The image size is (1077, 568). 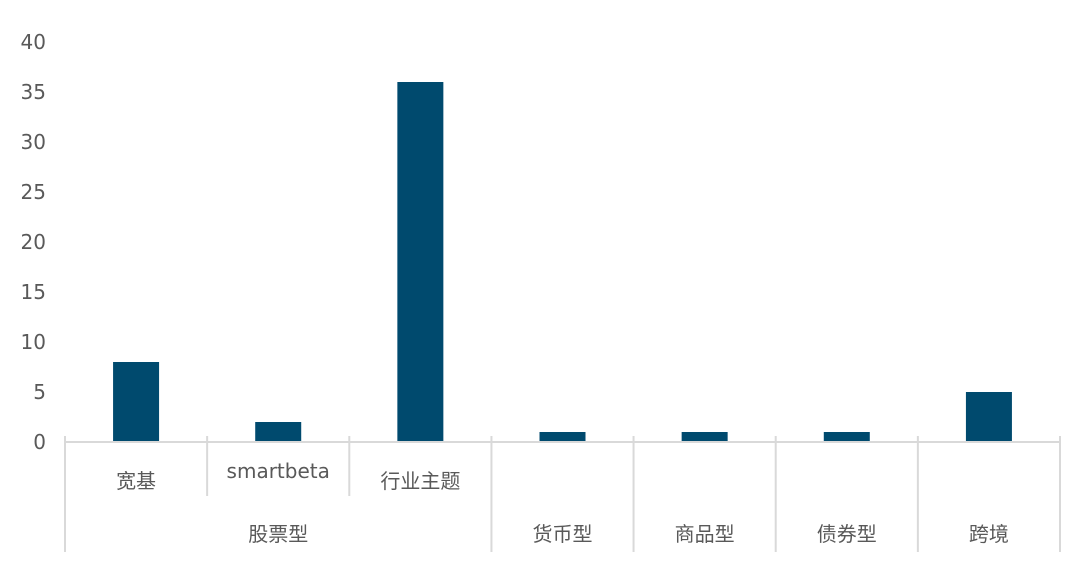 I want to click on y-tick-label: 30, so click(x=33, y=142).